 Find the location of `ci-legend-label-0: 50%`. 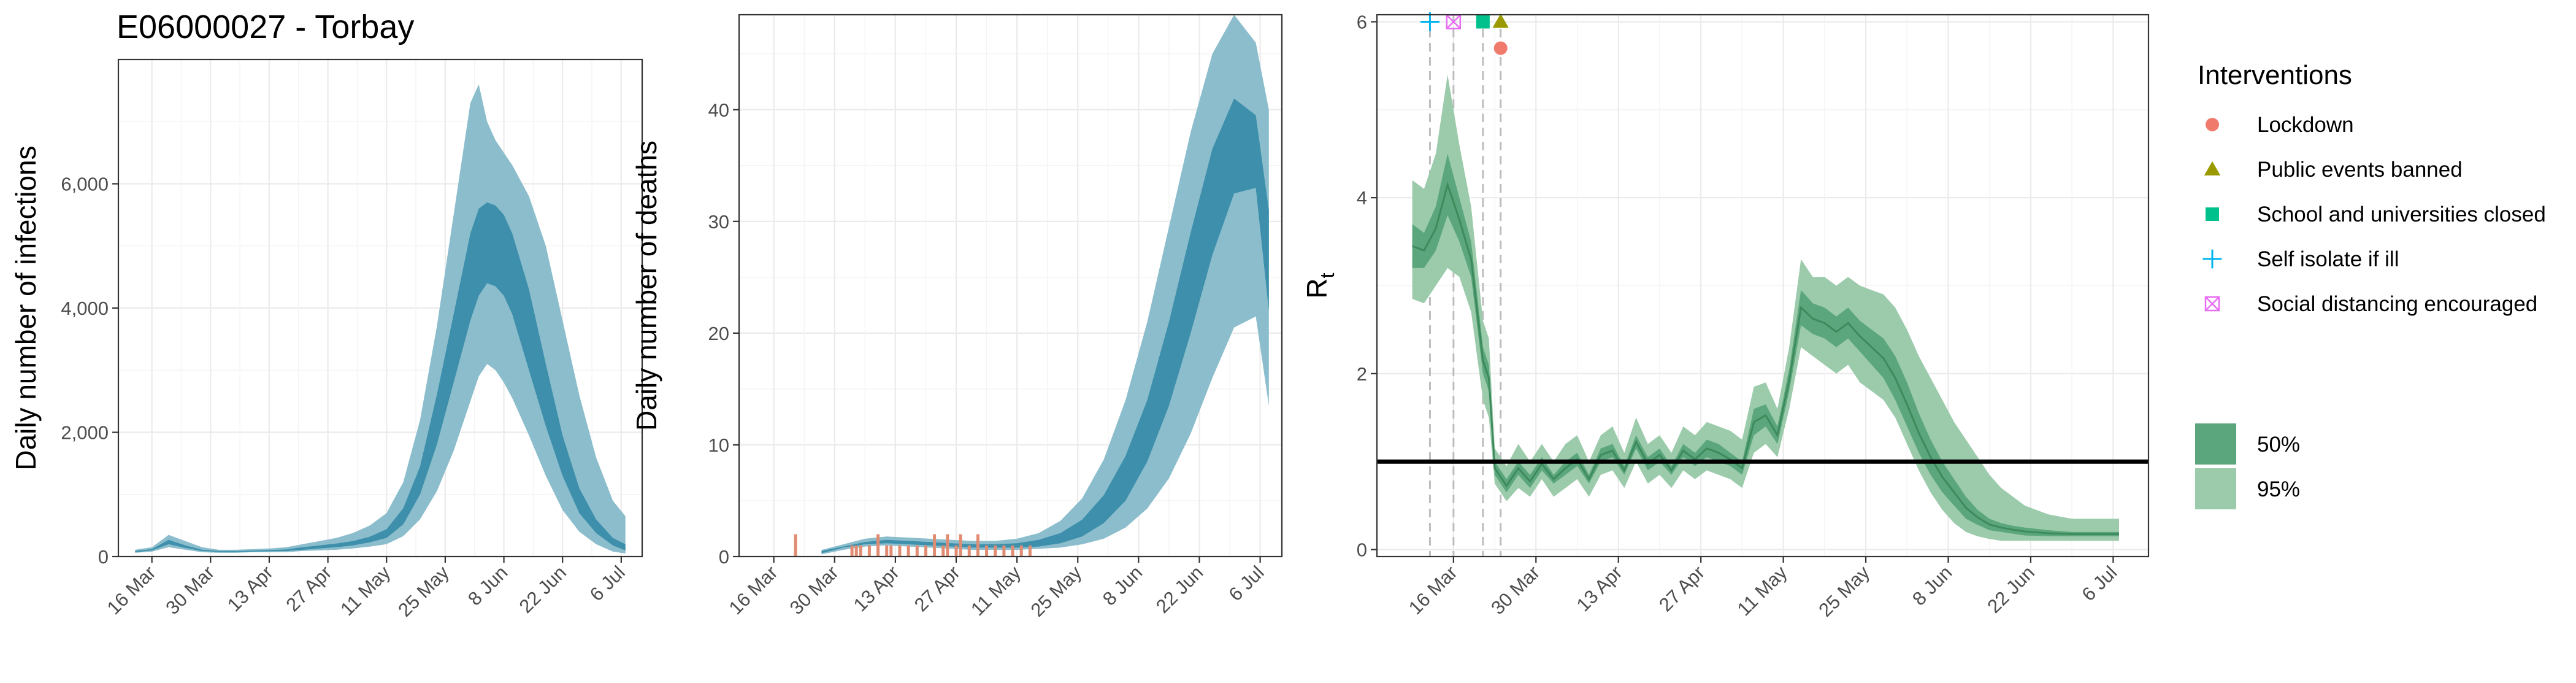

ci-legend-label-0: 50% is located at coordinates (2278, 445).